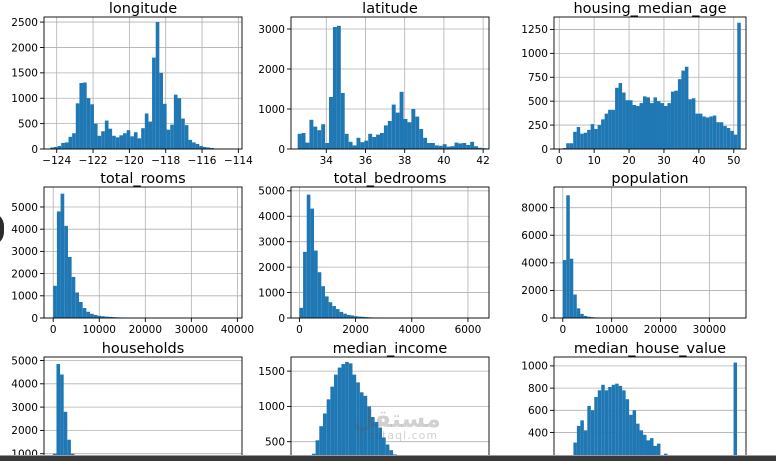  Describe the element at coordinates (593, 161) in the screenshot. I see `x-tick-label: 10` at that location.